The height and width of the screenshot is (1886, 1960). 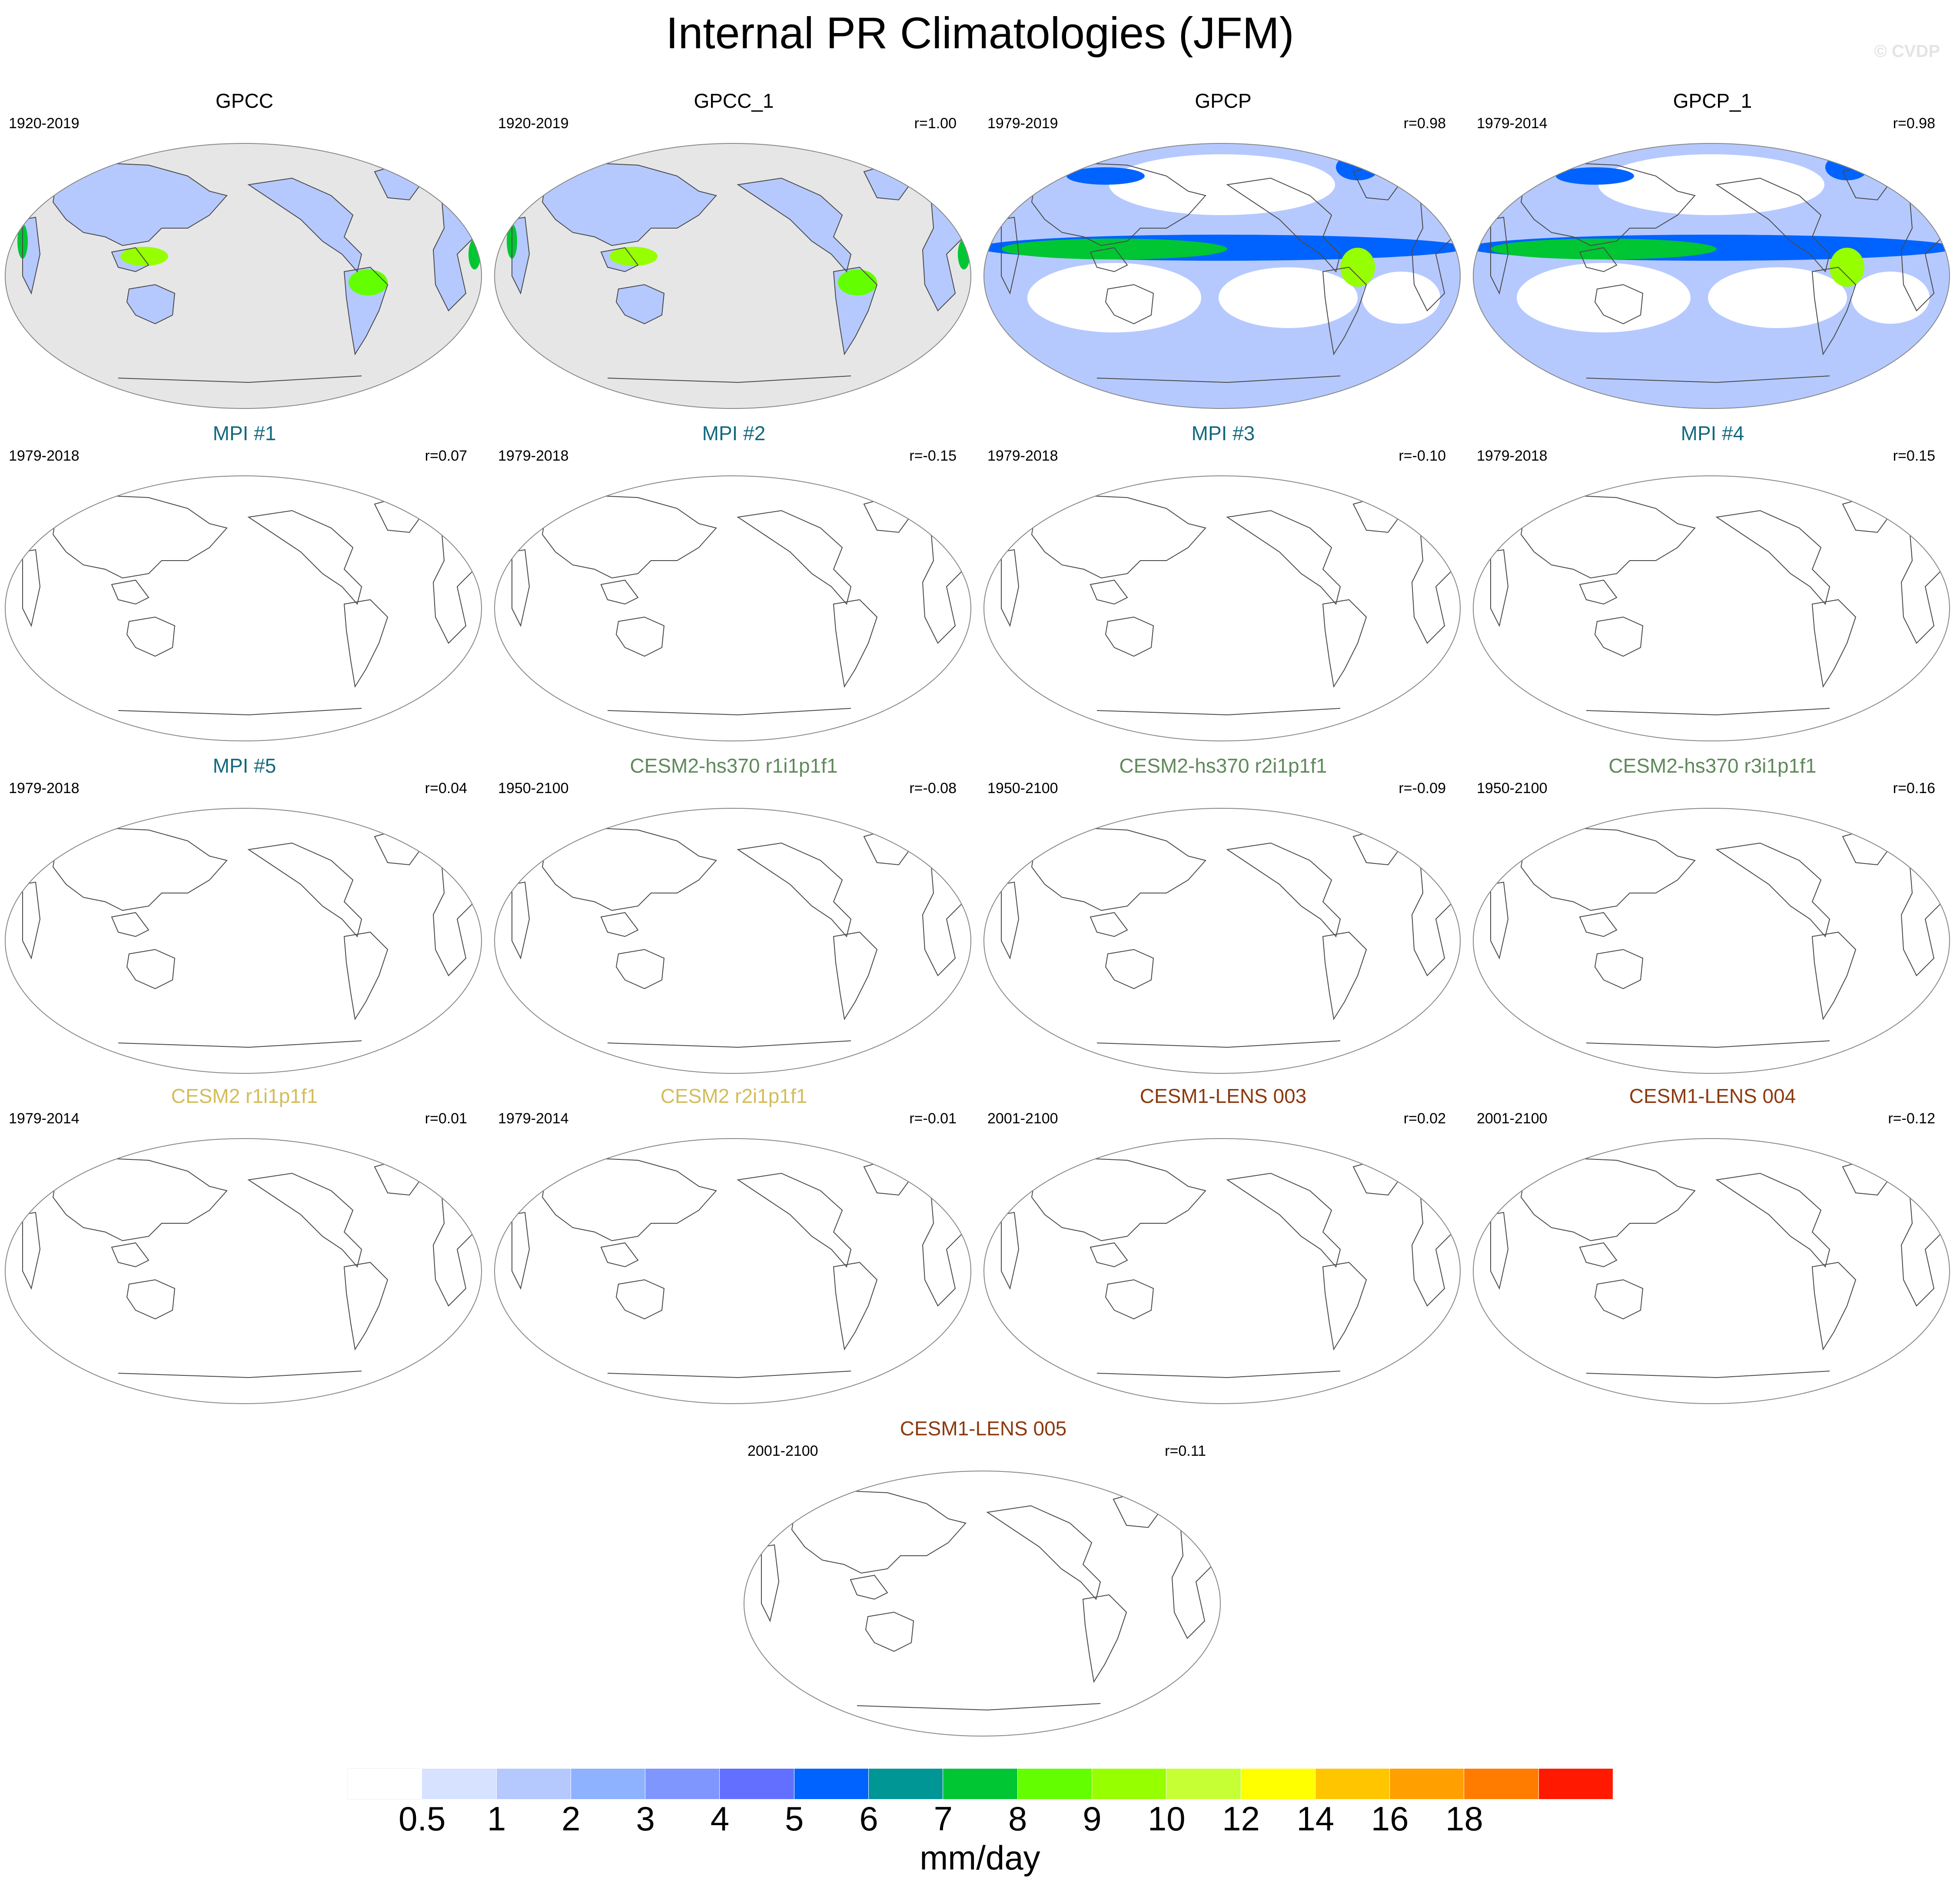 I want to click on panel-period: 1979-2019, so click(x=1022, y=123).